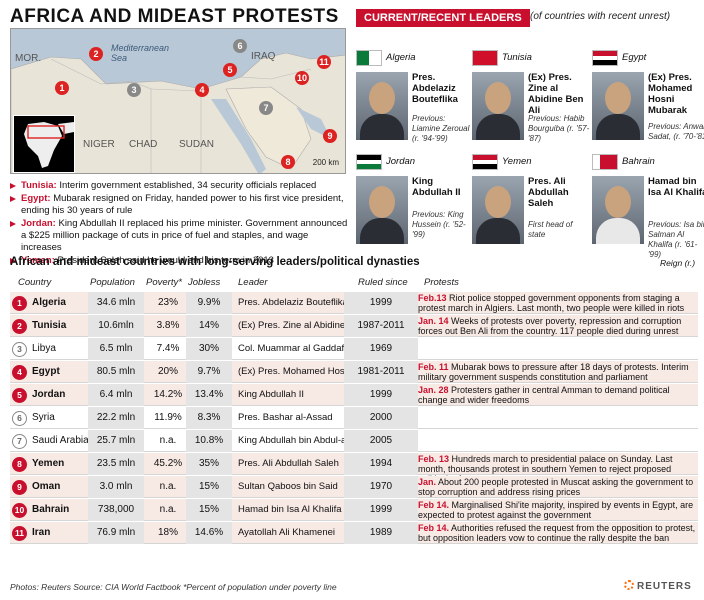 The width and height of the screenshot is (704, 600). I want to click on cell-leader: Pres. Bashar al-Assad, so click(285, 417).